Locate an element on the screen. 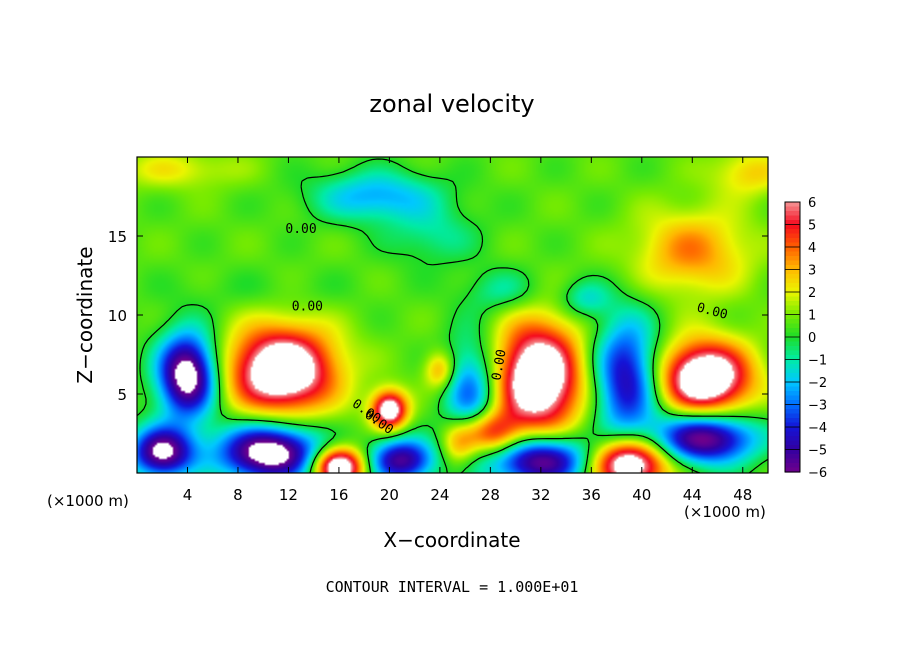  colorbar-tick-label: 4 is located at coordinates (812, 248).